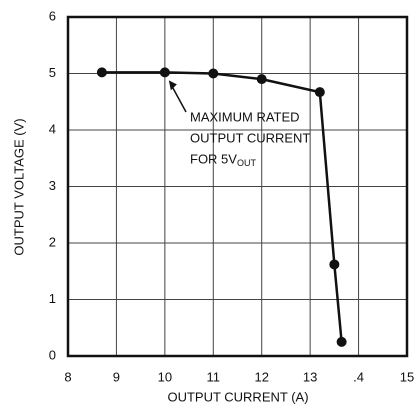 The image size is (418, 408). I want to click on x-axis-label: OUTPUT CURRENT (A), so click(237, 396).